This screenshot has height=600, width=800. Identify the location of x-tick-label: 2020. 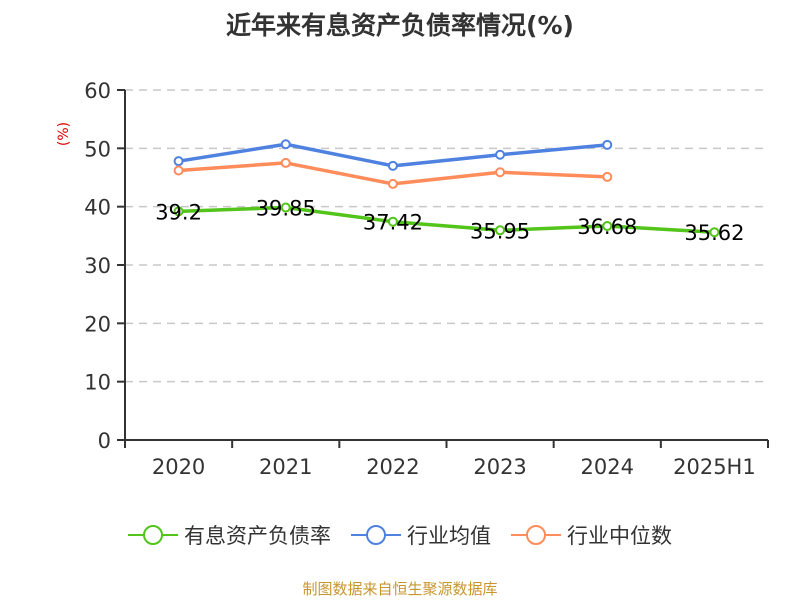
(178, 467).